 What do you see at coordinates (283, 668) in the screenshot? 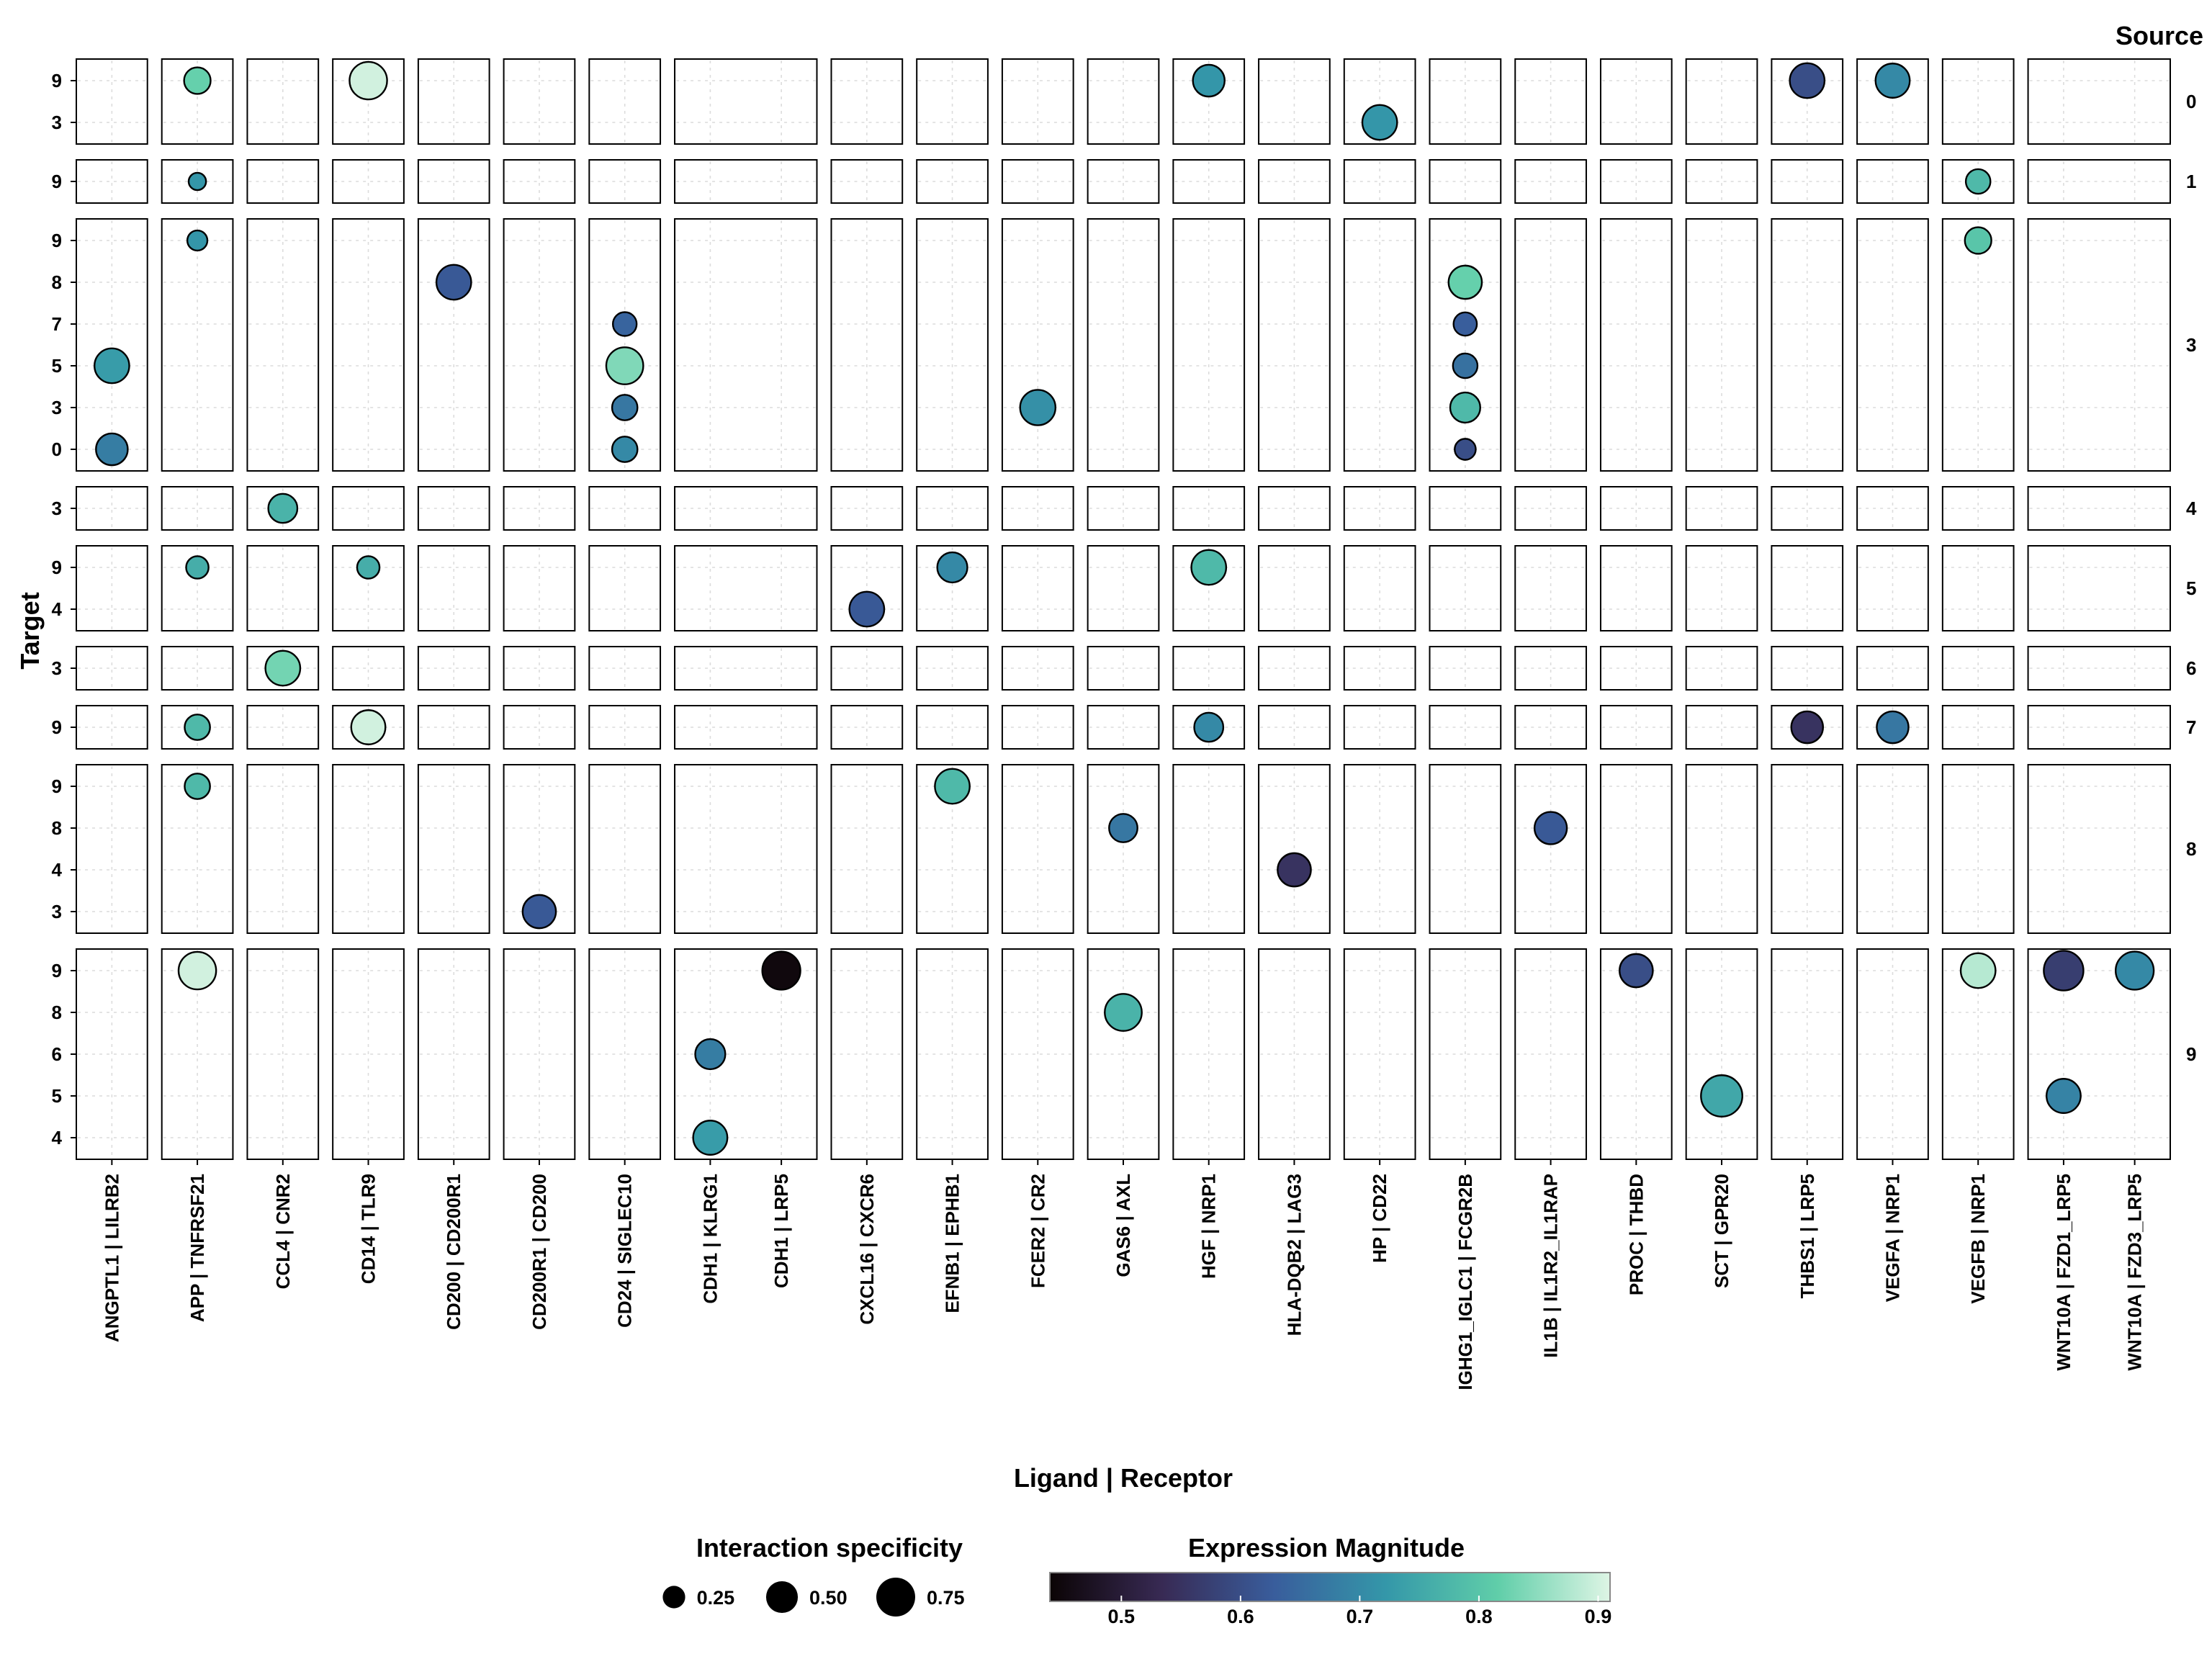
I see `dot-6-3-ccl4-cnr2` at bounding box center [283, 668].